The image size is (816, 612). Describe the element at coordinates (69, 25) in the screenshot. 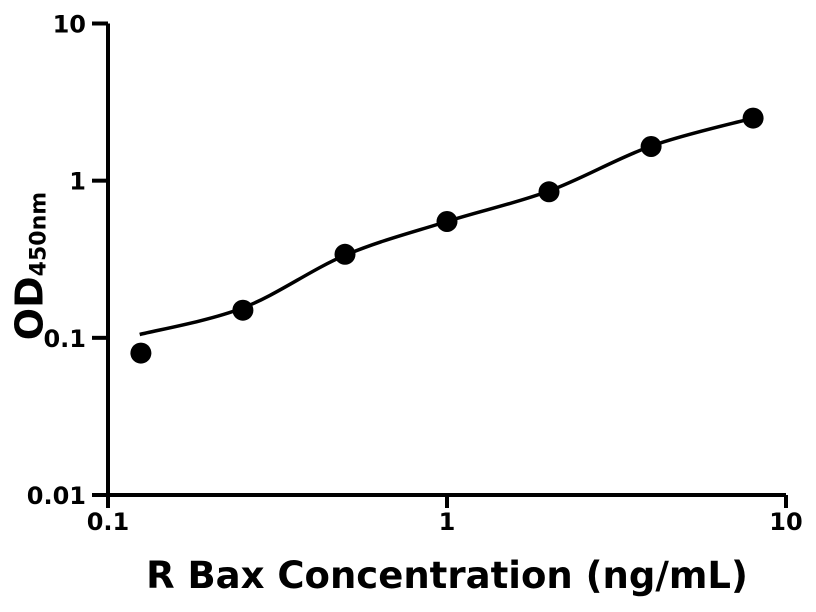

I see `y-tick-label: 10` at that location.